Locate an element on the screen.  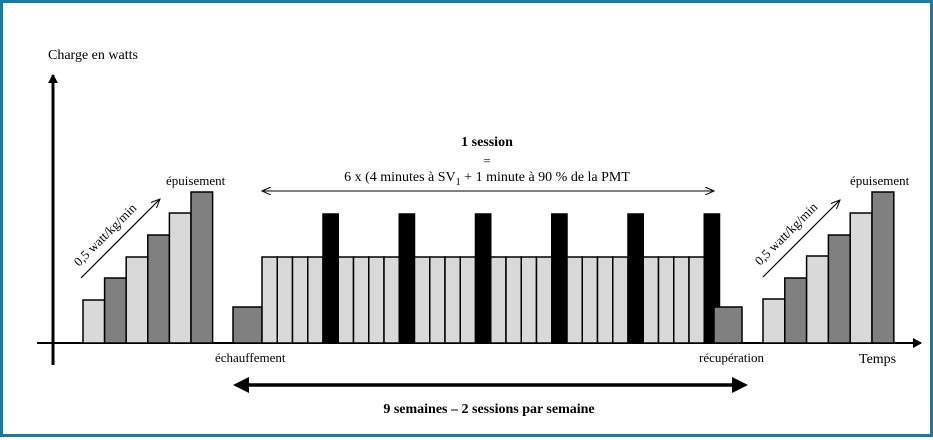
session-formula-sub: 1 is located at coordinates (458, 182).